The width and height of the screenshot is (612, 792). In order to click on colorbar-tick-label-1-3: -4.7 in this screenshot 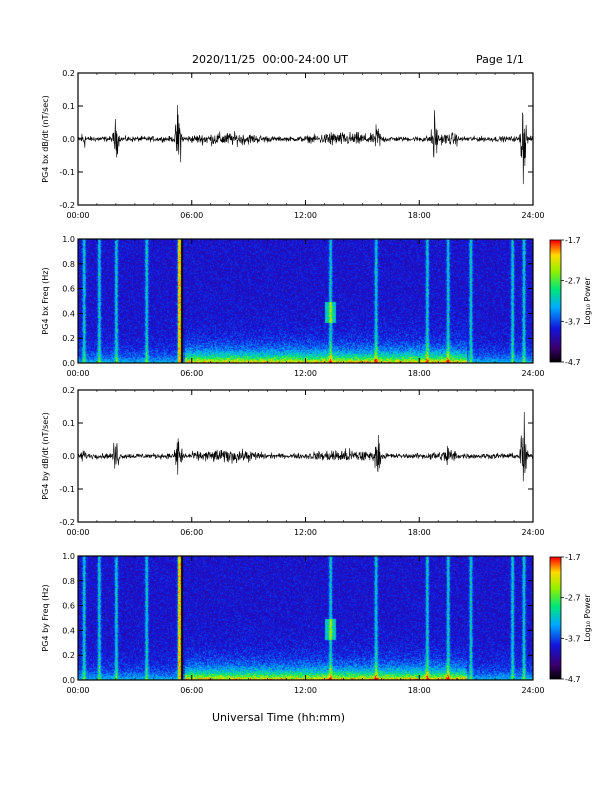, I will do `click(573, 362)`.